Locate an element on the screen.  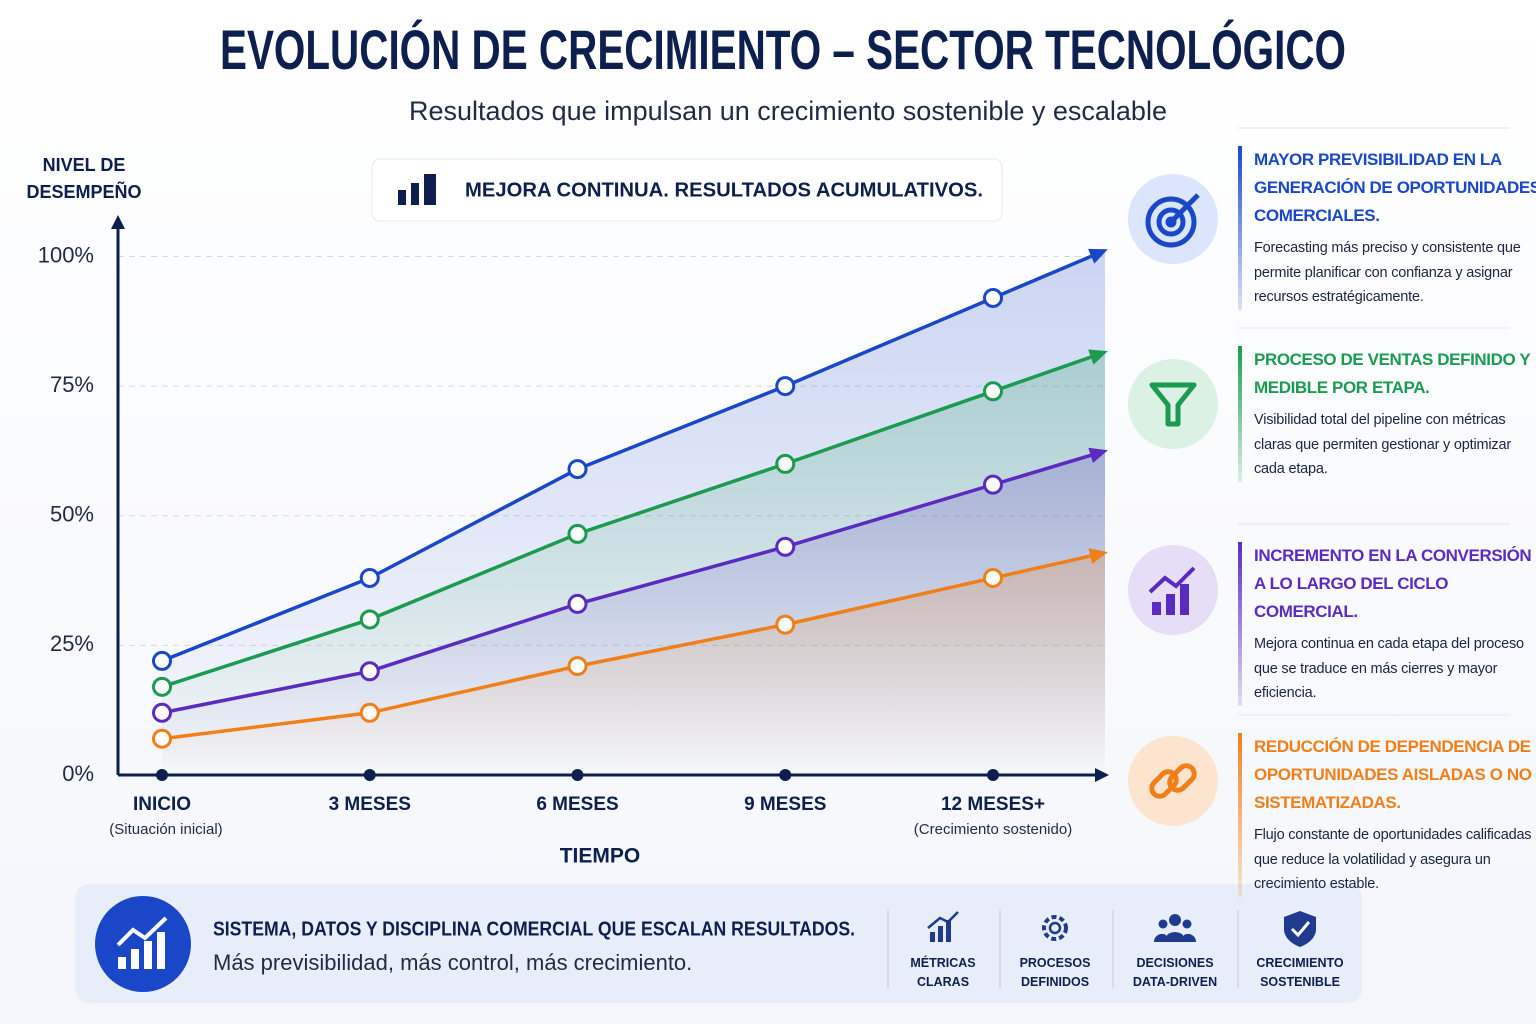
feature-label: CRECIMIENTO SOSTENIBLE is located at coordinates (1300, 972).